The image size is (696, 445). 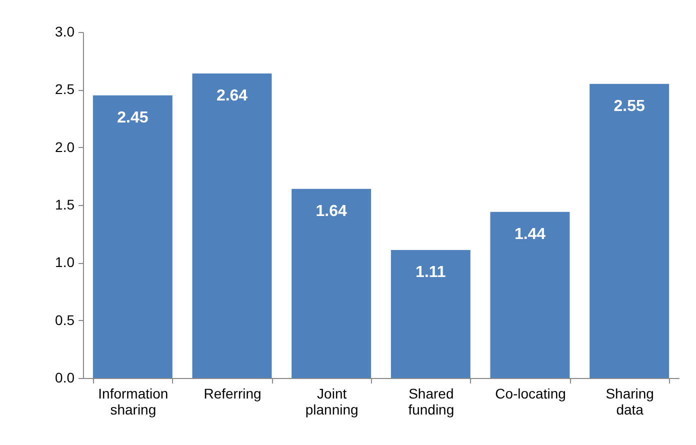 What do you see at coordinates (65, 89) in the screenshot?
I see `y-tick-label: 2.5` at bounding box center [65, 89].